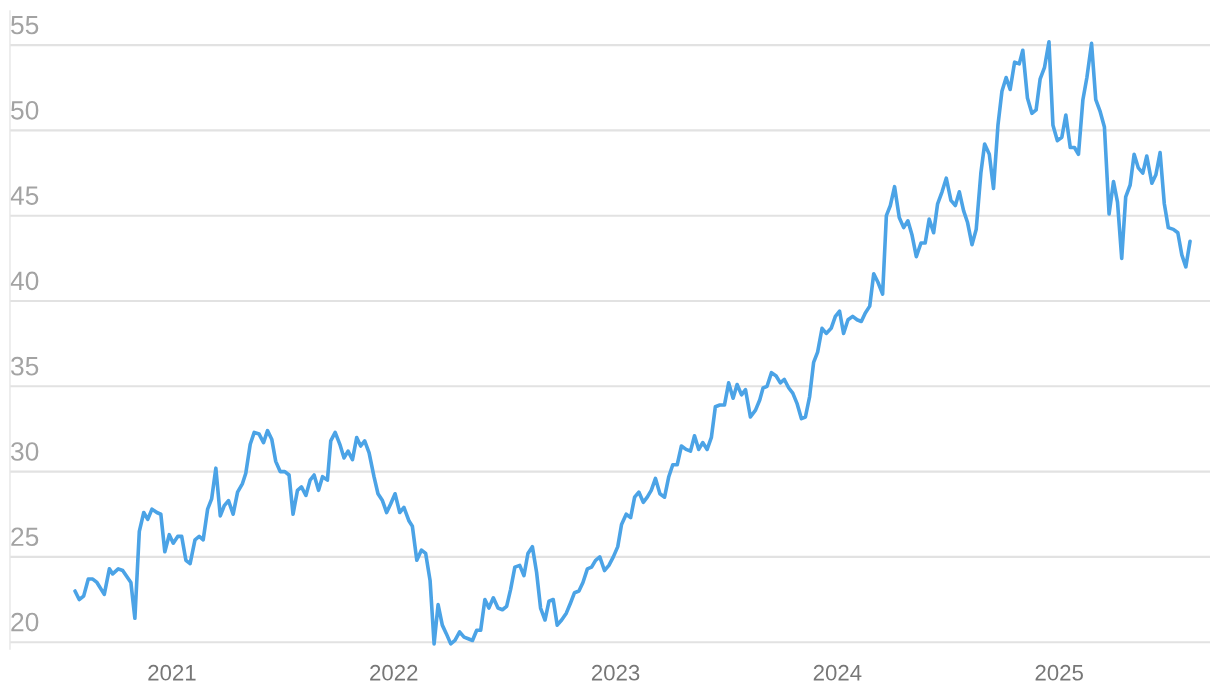 This screenshot has width=1220, height=698. I want to click on y-tick-label: 45, so click(24, 195).